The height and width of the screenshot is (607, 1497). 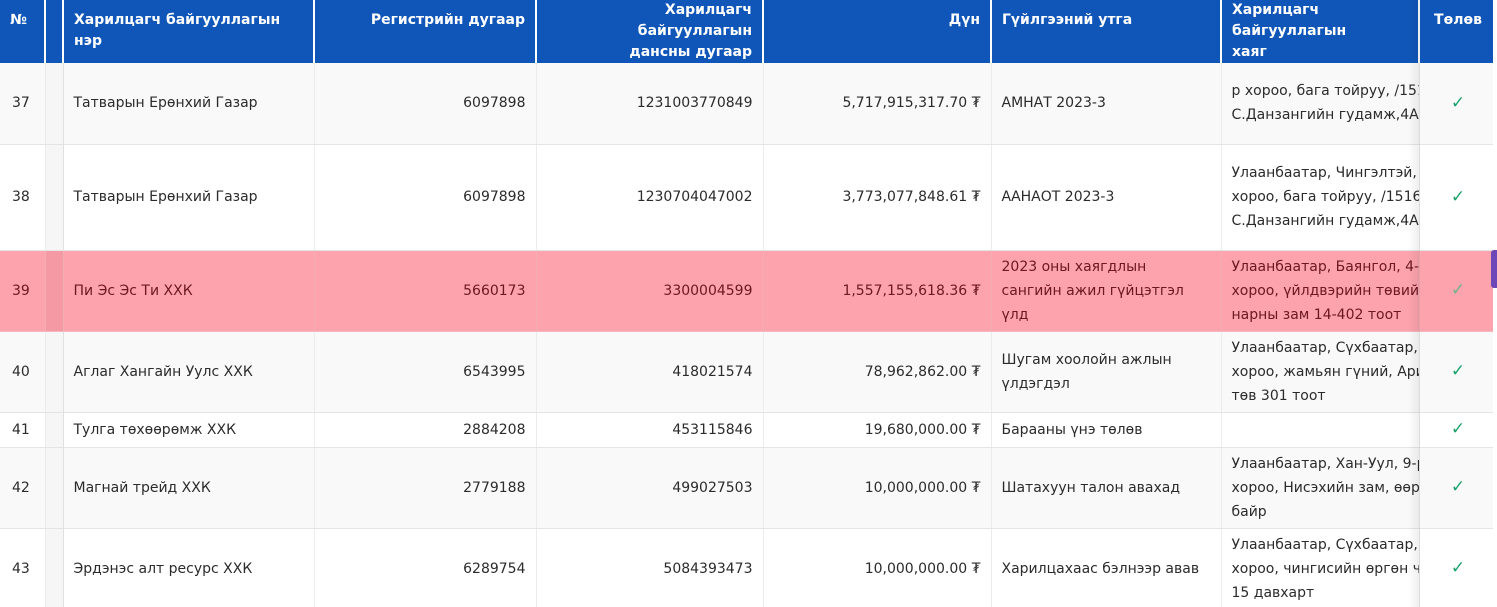 What do you see at coordinates (1106, 197) in the screenshot?
I see `cell-description: ААНАОТ 2023-3` at bounding box center [1106, 197].